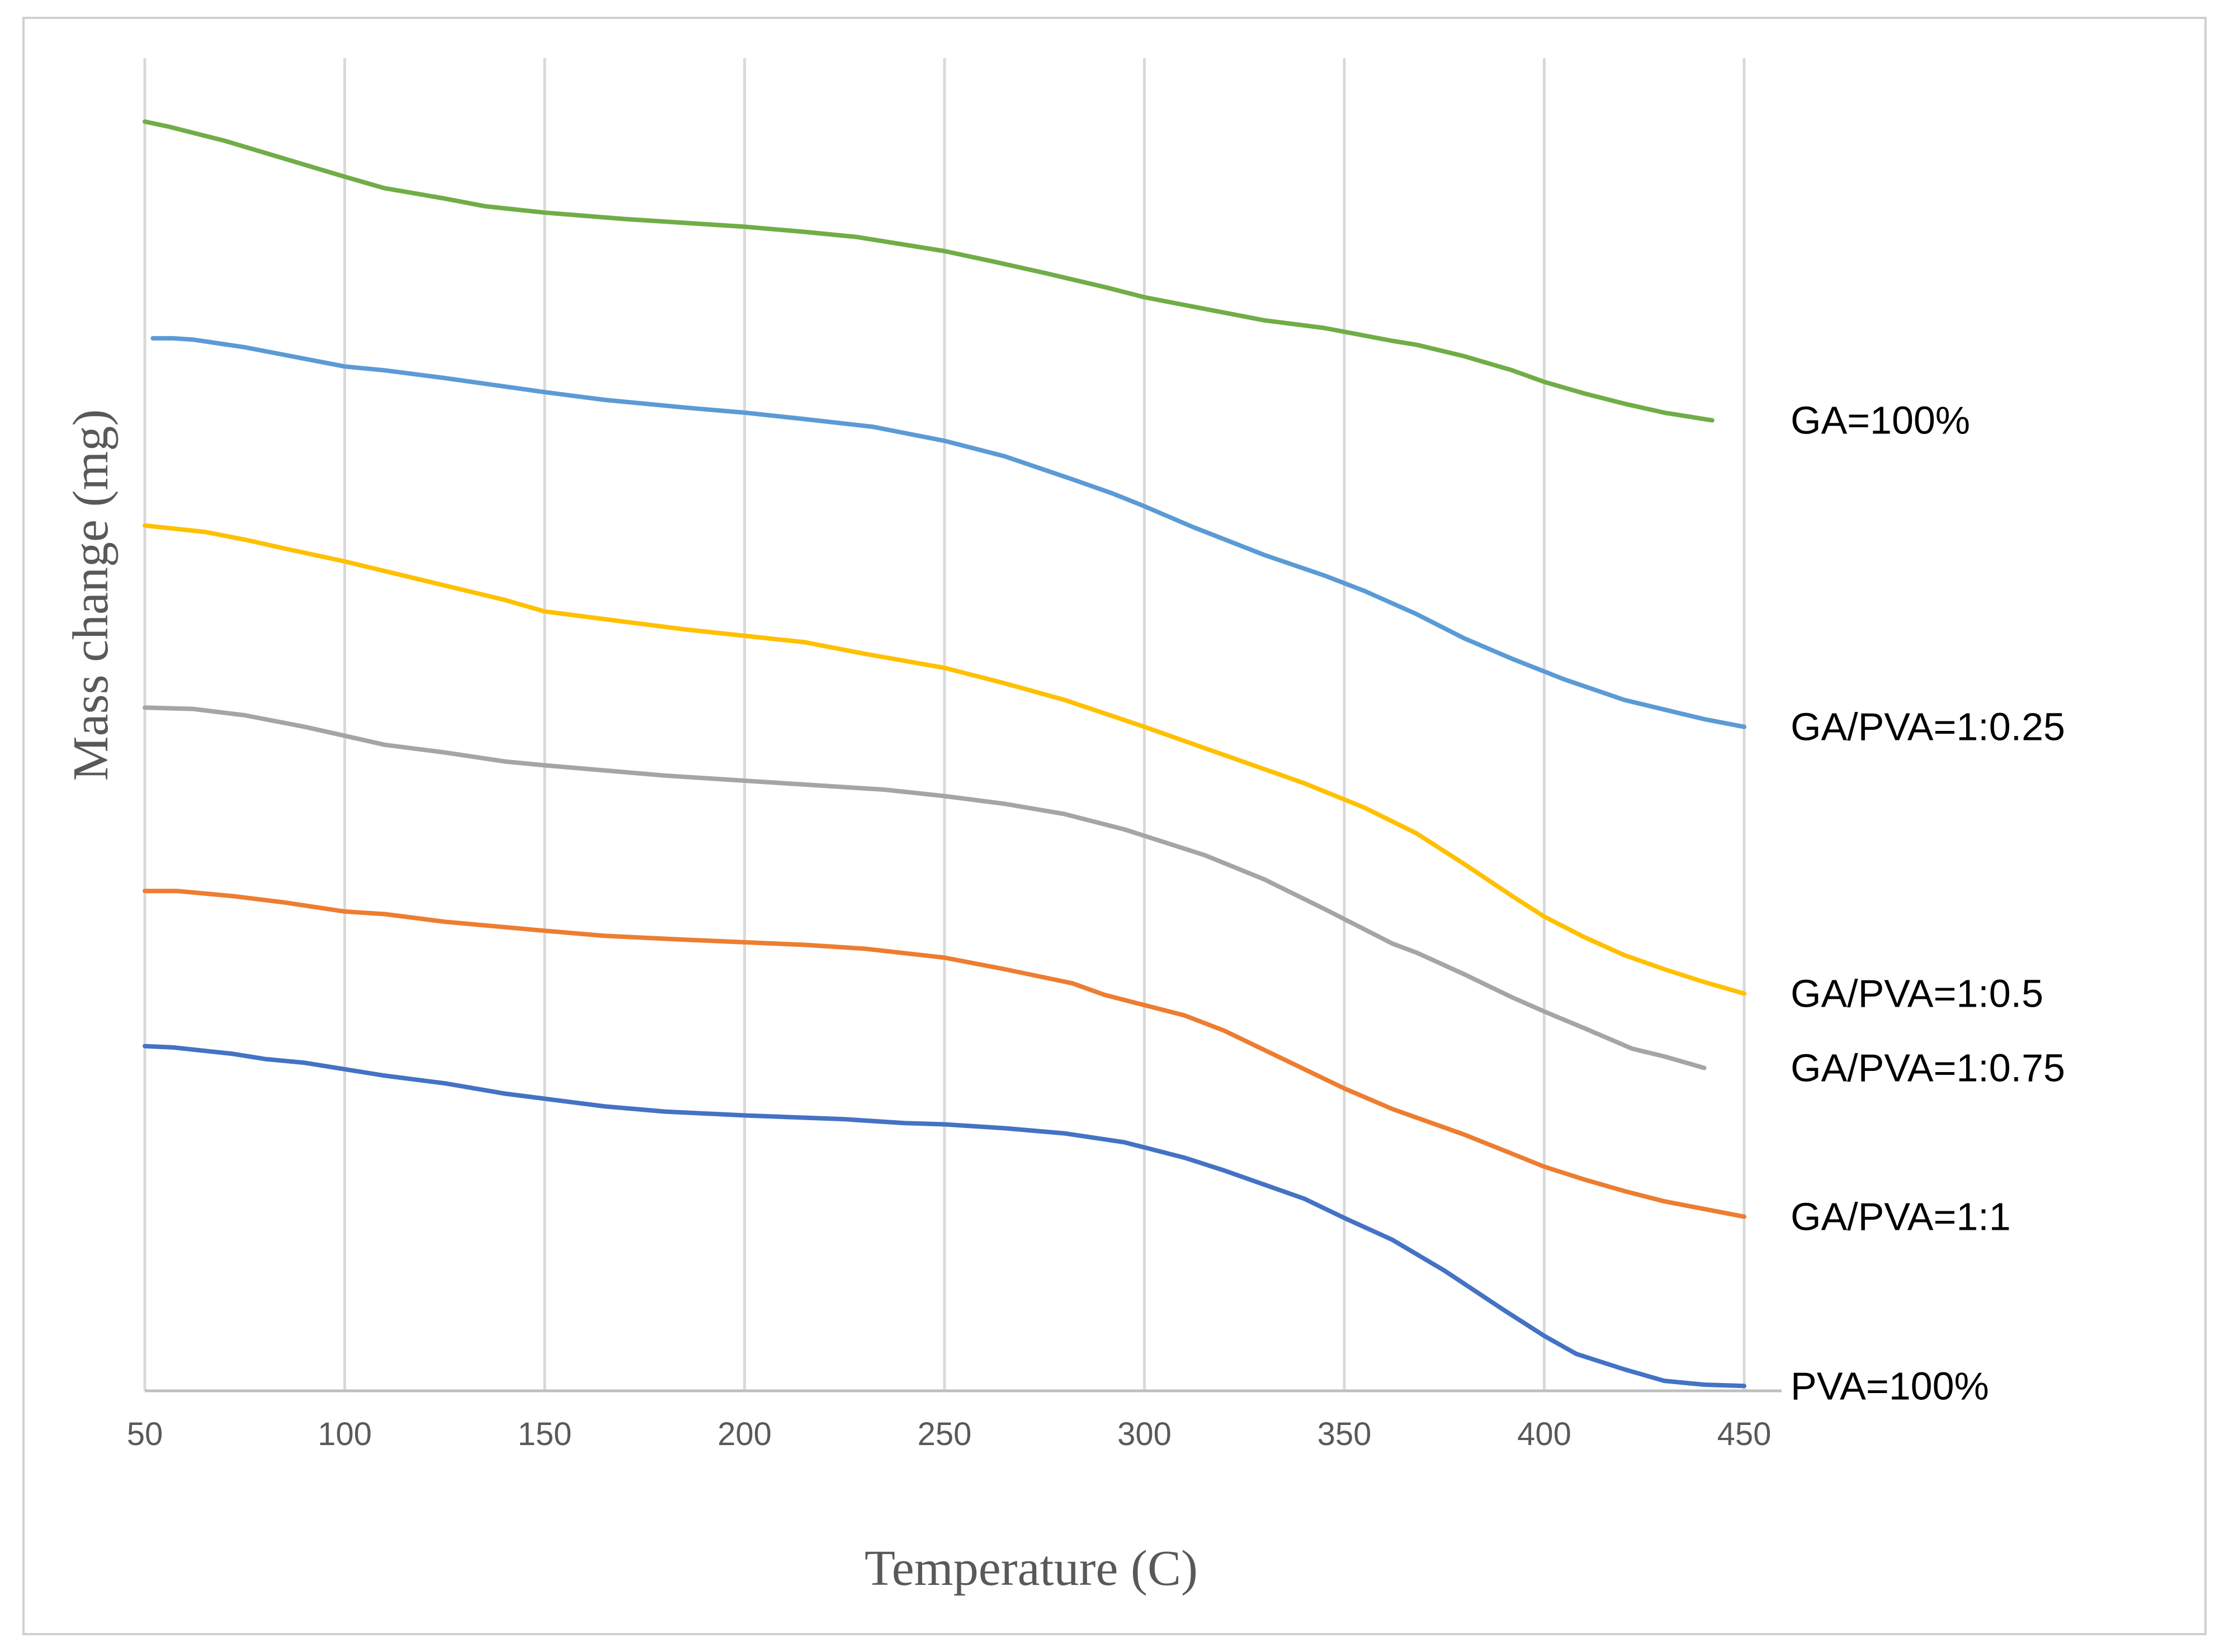 The width and height of the screenshot is (2229, 1652). What do you see at coordinates (345, 1434) in the screenshot?
I see `x-tick-label-100: 100` at bounding box center [345, 1434].